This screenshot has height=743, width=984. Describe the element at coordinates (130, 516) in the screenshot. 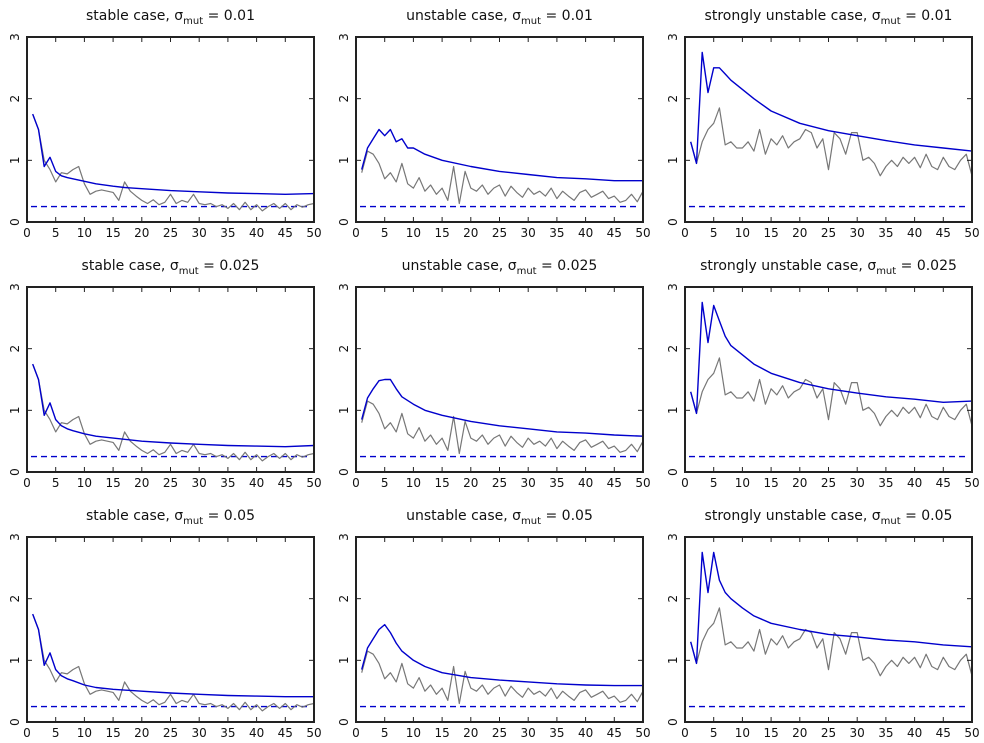

I see `title-prefix: stable case,` at that location.